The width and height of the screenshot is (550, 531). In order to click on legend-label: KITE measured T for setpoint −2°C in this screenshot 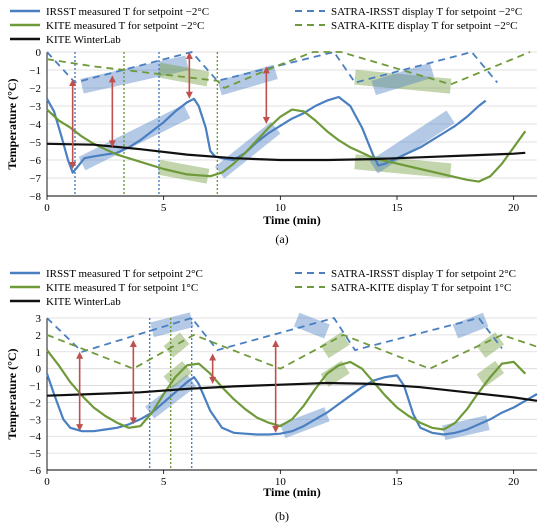, I will do `click(125, 26)`.